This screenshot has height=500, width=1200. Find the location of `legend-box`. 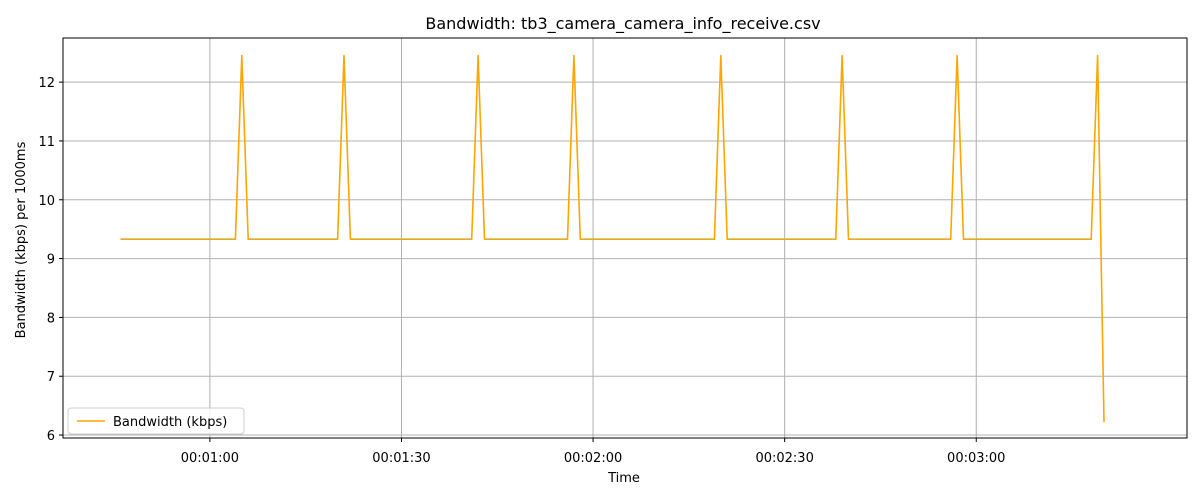

legend-box is located at coordinates (156, 421).